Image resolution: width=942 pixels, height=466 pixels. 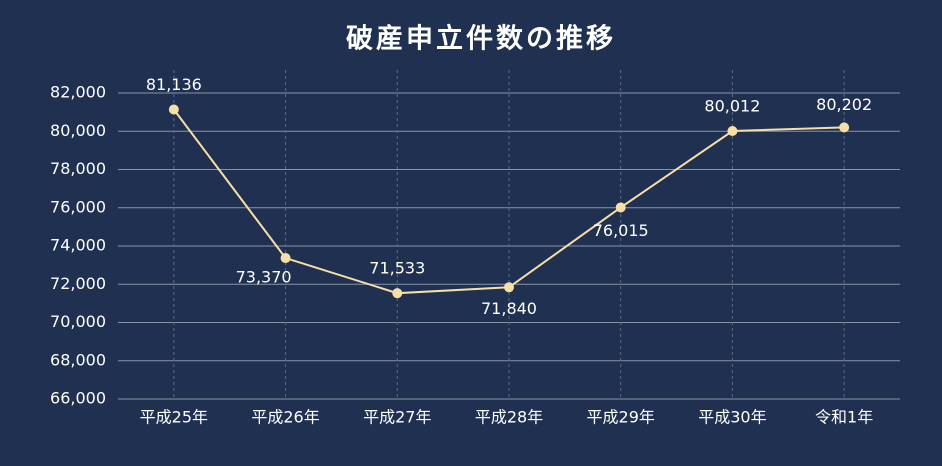 What do you see at coordinates (481, 39) in the screenshot?
I see `chart-title: 破産申立件数の推移` at bounding box center [481, 39].